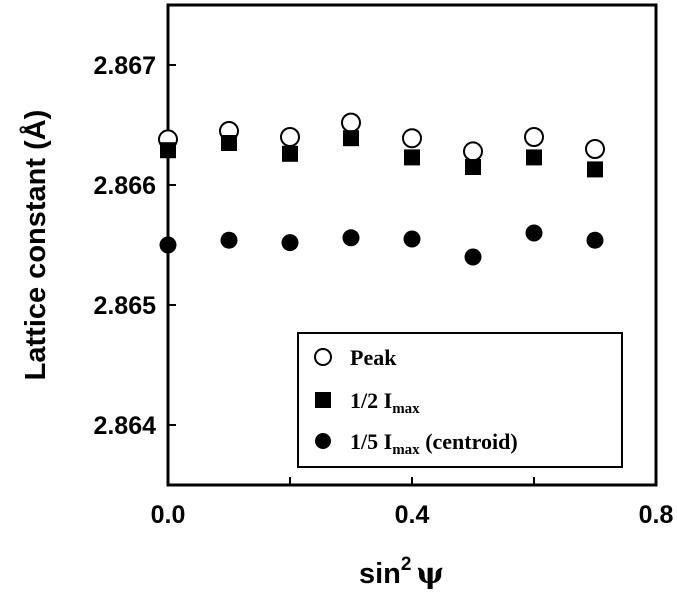 The width and height of the screenshot is (677, 592). I want to click on x-axis-title: sin2 ψ, so click(401, 572).